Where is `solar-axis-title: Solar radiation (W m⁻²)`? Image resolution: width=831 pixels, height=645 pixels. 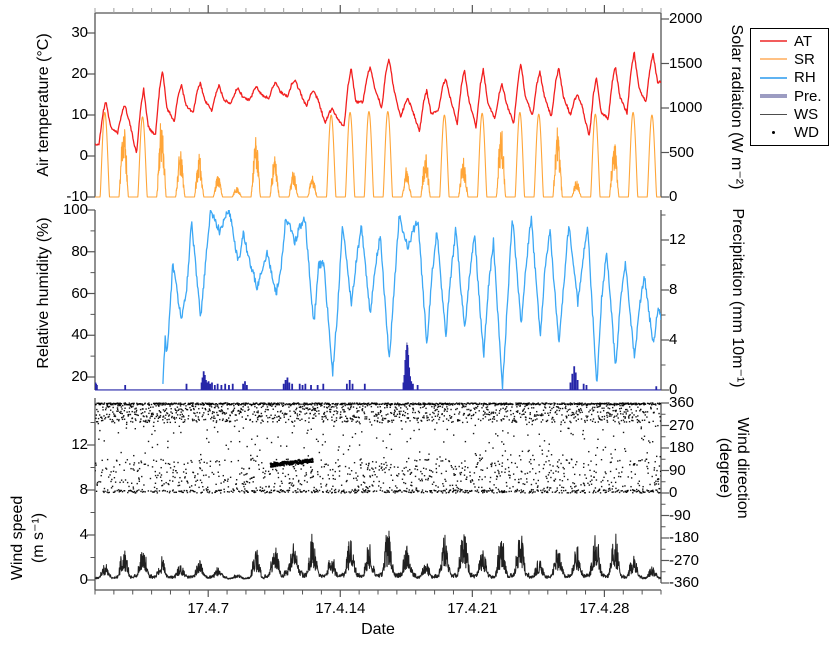
solar-axis-title: Solar radiation (W m⁻²) is located at coordinates (736, 107).